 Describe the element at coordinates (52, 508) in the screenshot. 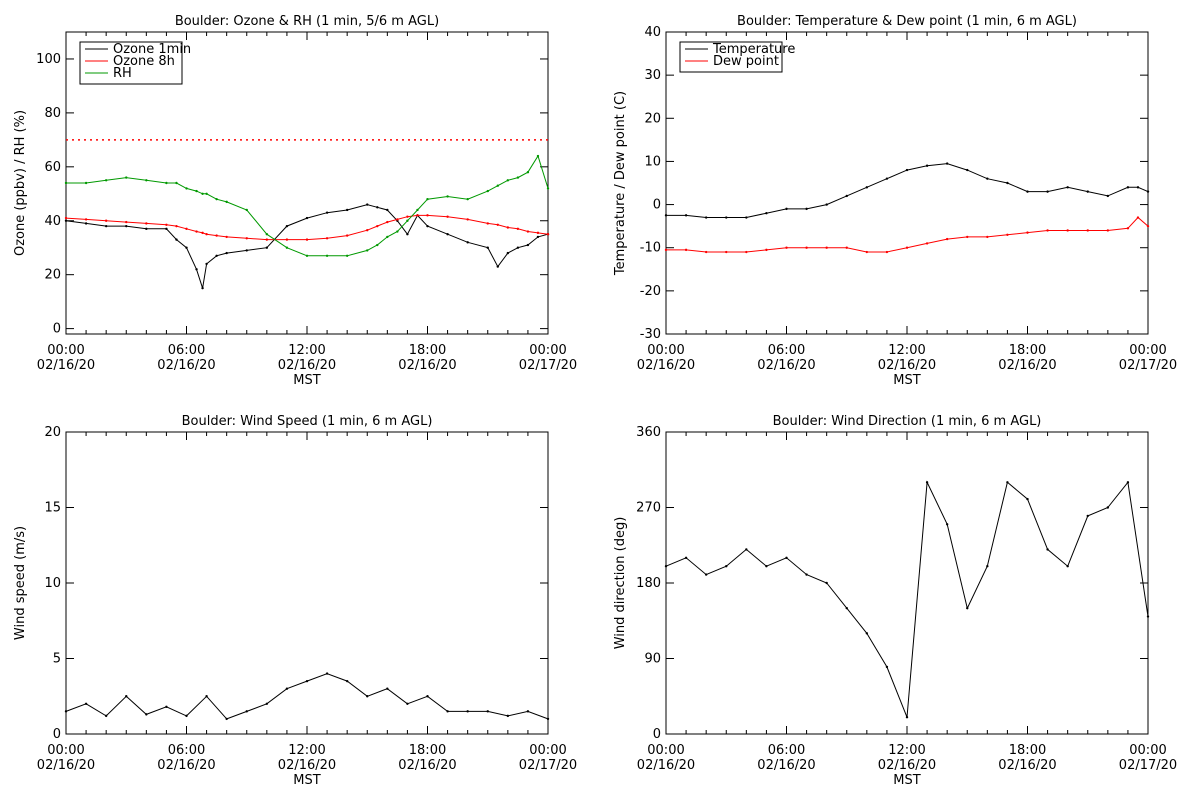

I see `y-tick-label: 15` at that location.